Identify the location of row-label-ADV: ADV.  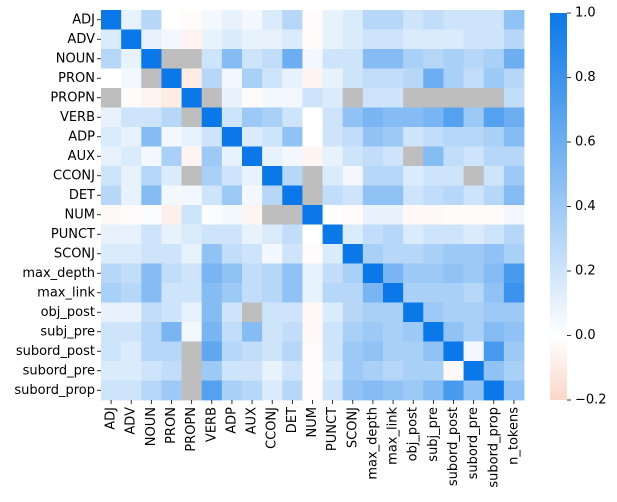
(81, 39).